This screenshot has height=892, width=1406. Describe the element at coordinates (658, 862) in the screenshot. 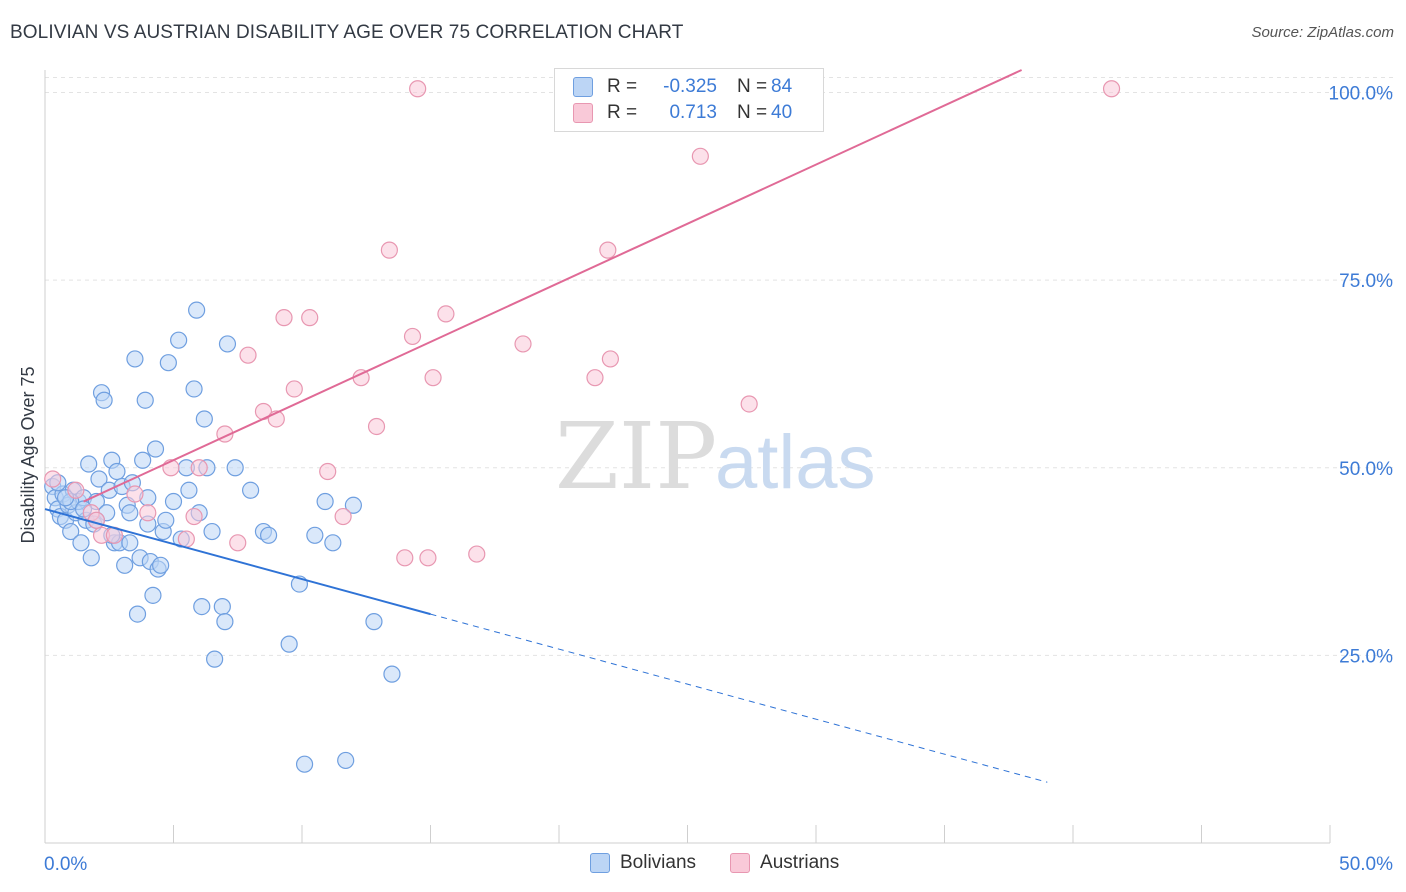

I see `series-label-bolivians: Bolivians` at that location.